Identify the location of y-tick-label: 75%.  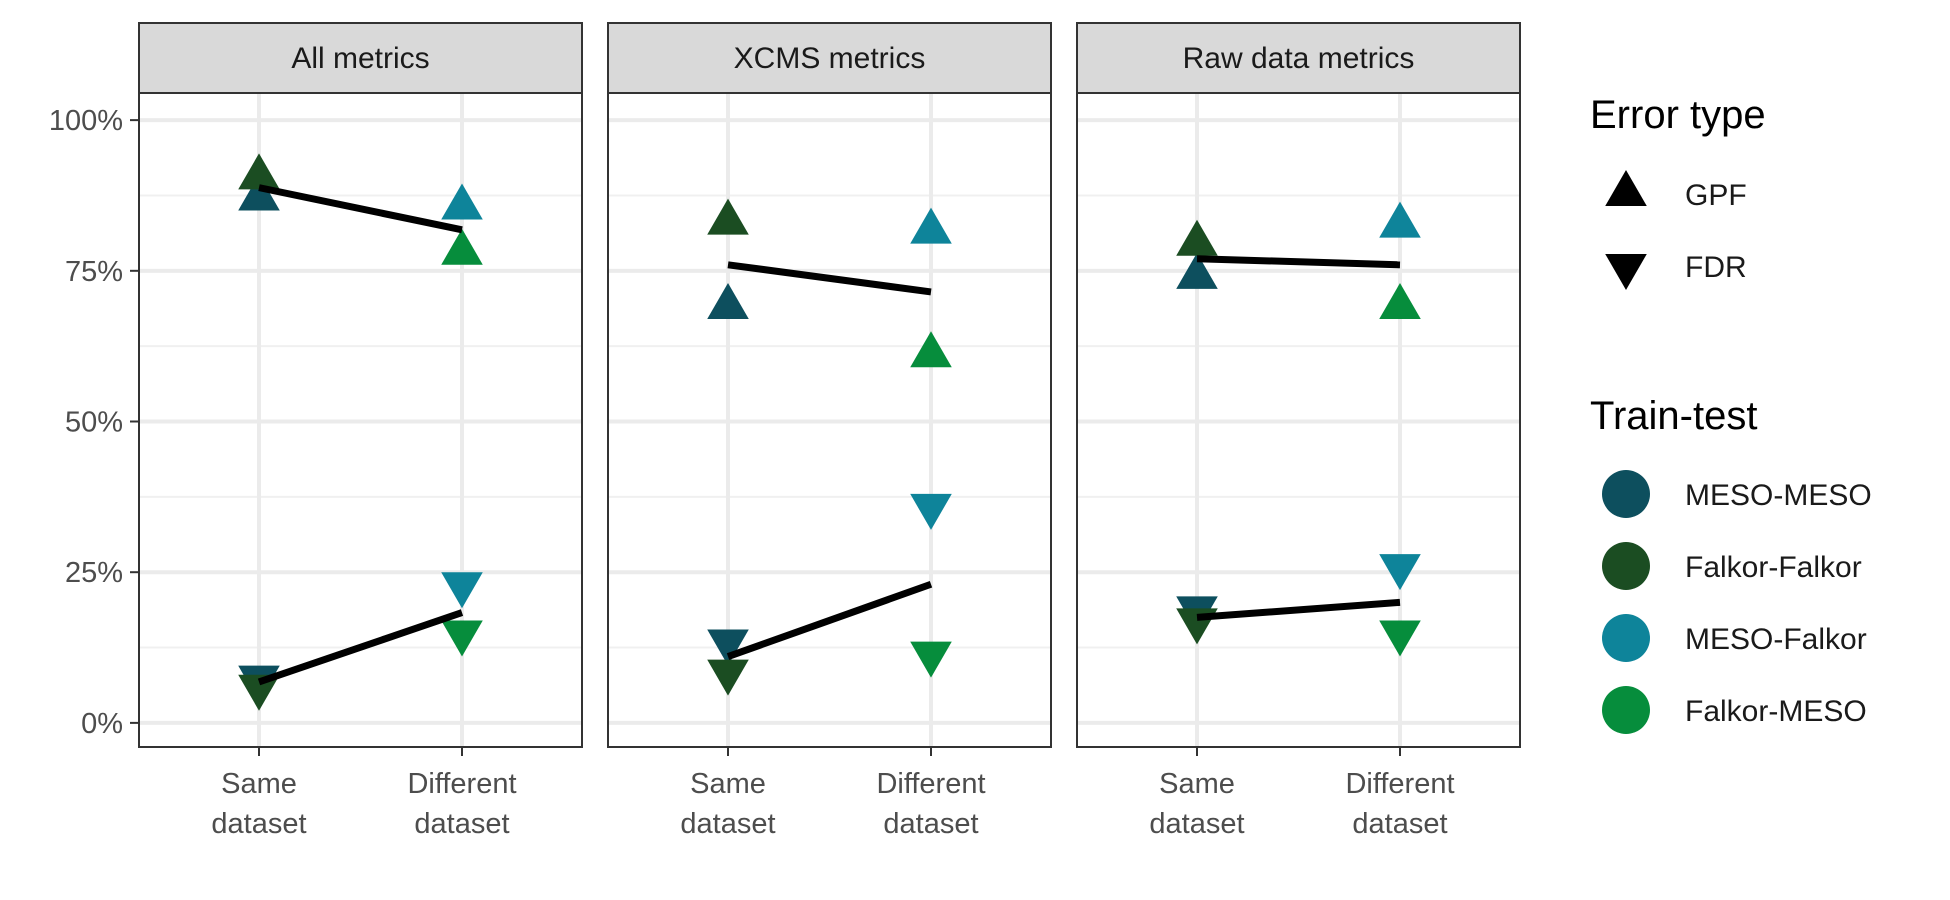
(94, 272).